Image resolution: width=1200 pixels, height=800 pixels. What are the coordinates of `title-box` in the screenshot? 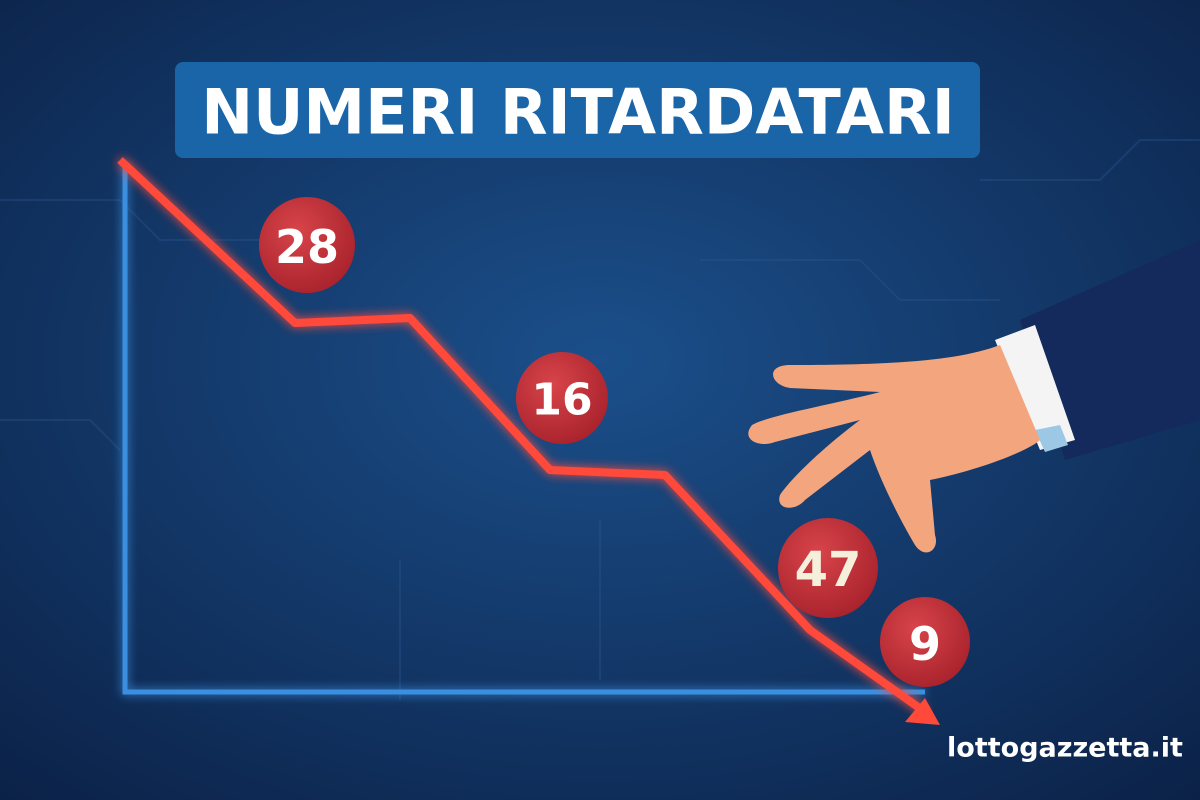 It's located at (577, 110).